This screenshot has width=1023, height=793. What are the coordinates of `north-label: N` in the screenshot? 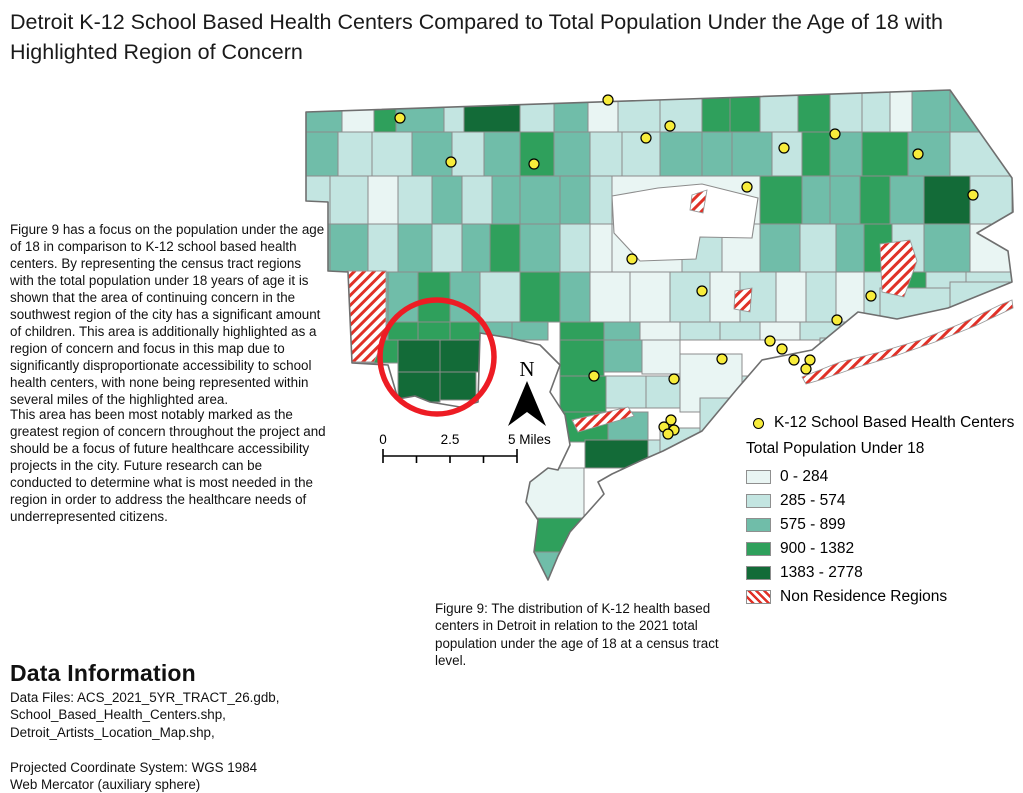 It's located at (526, 369).